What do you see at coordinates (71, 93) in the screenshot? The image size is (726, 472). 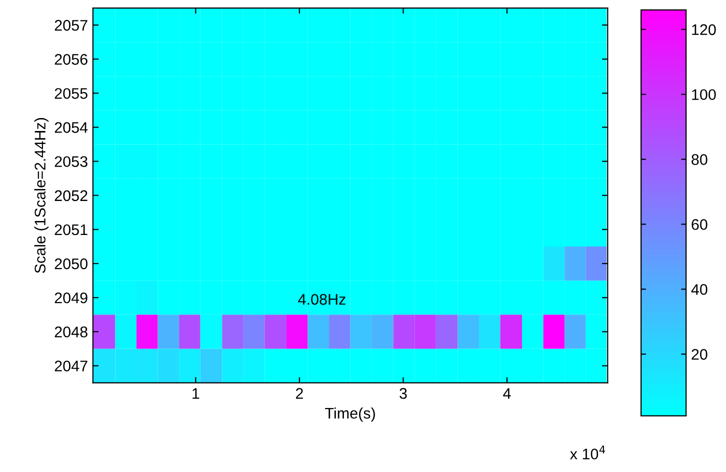 I see `y-tick-label: 2055` at bounding box center [71, 93].